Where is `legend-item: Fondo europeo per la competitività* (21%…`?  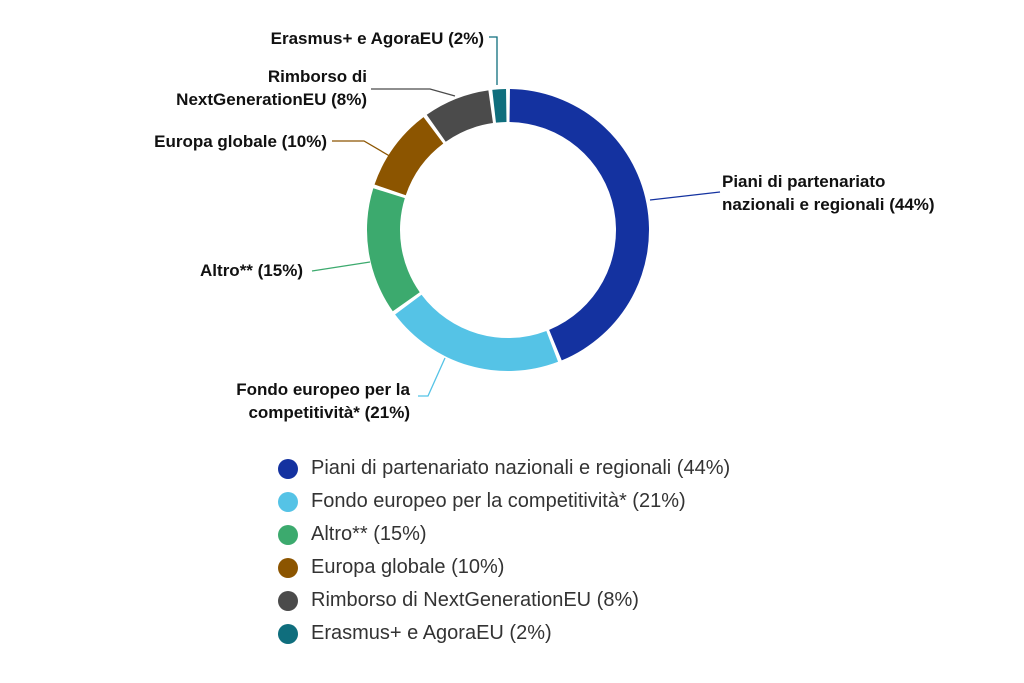
legend-item: Fondo europeo per la competitività* (21%… is located at coordinates (504, 501).